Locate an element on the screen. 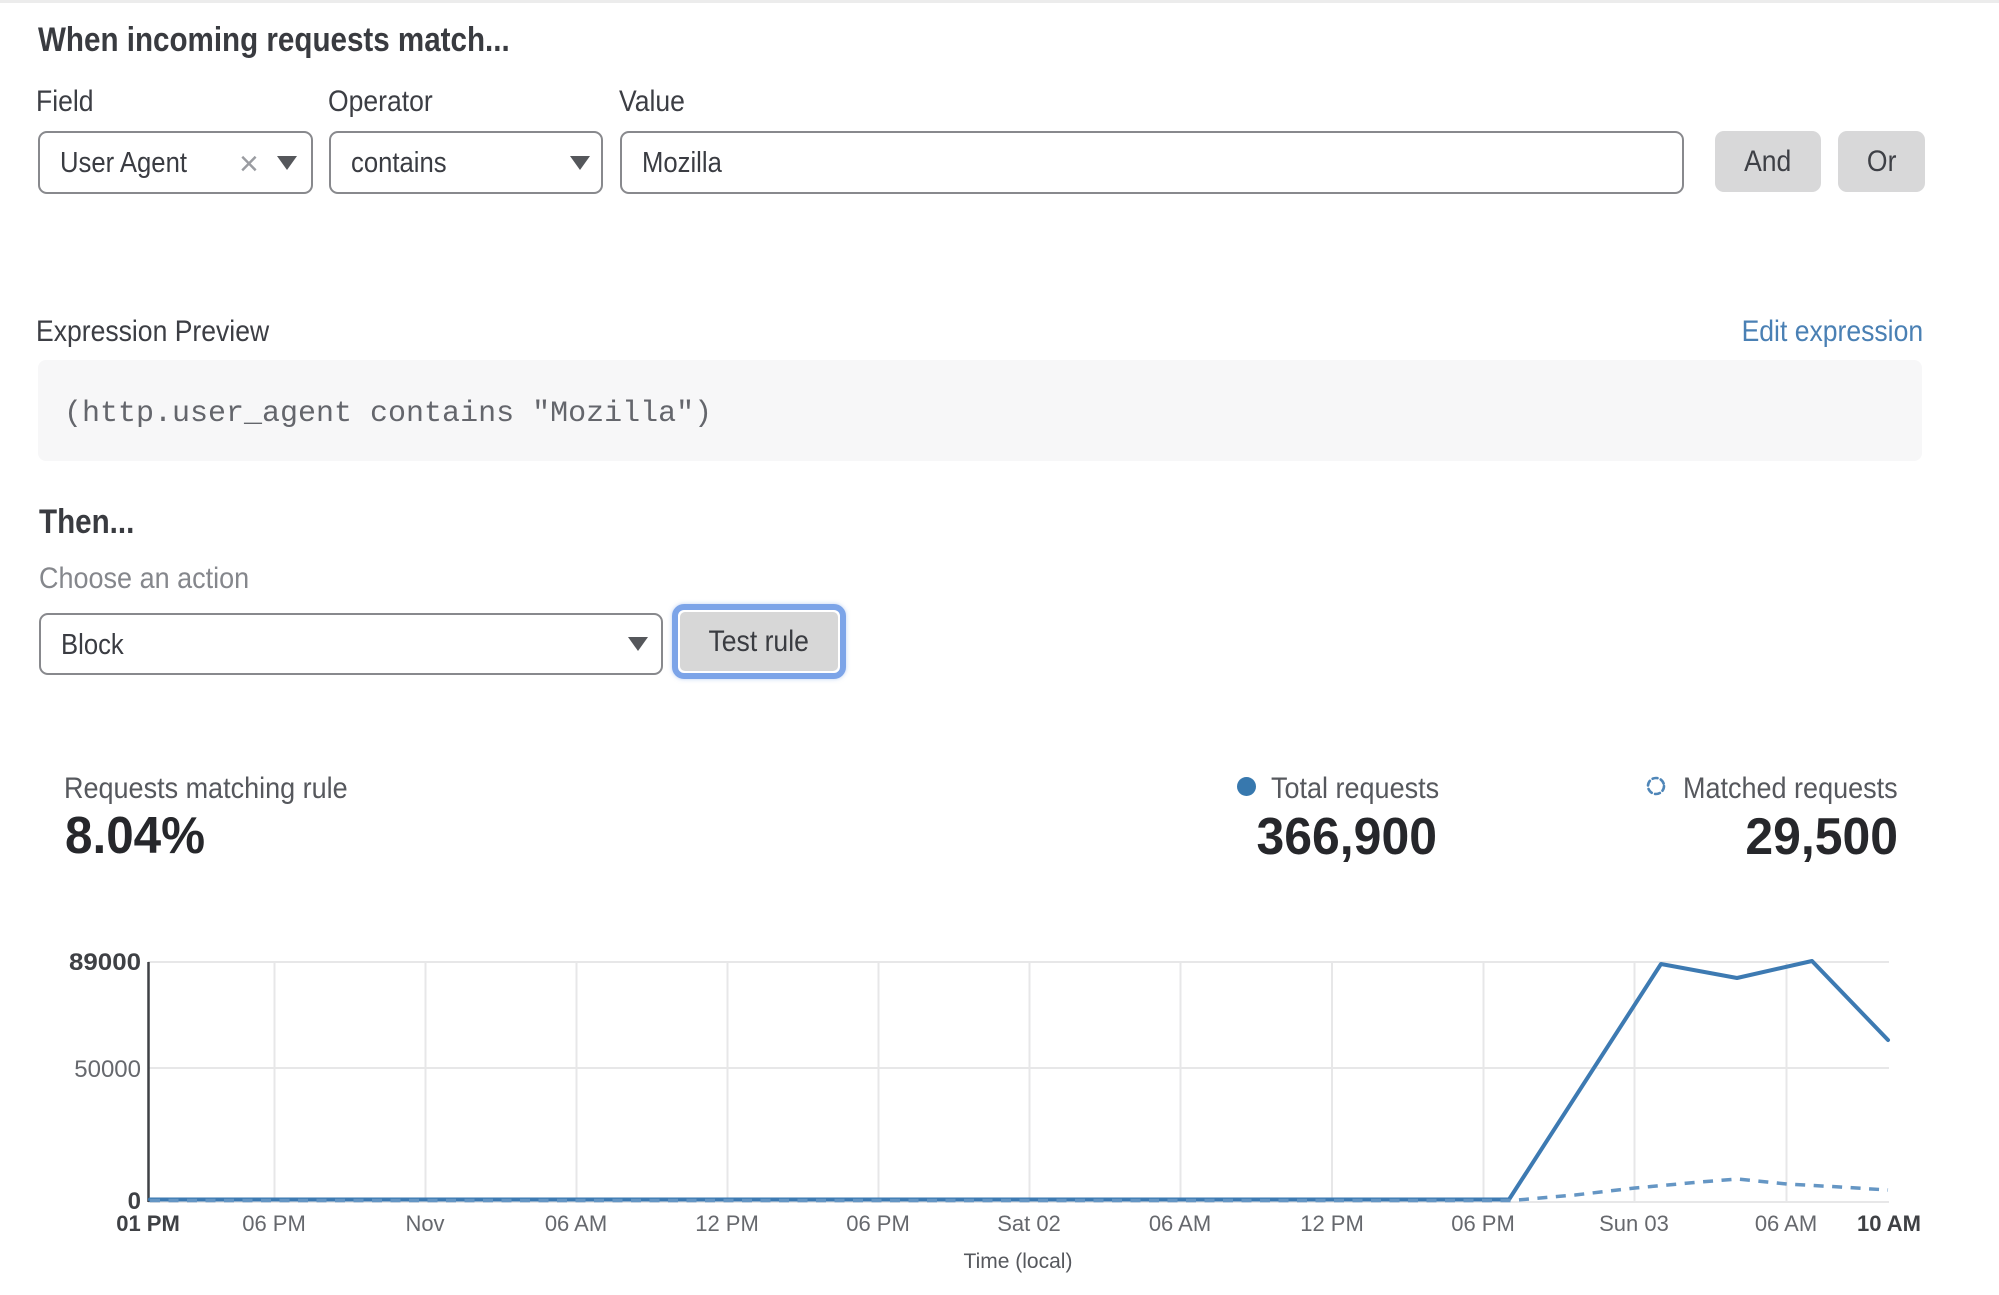 This screenshot has height=1295, width=1999. svg-text: 10 AM is located at coordinates (1889, 1223).